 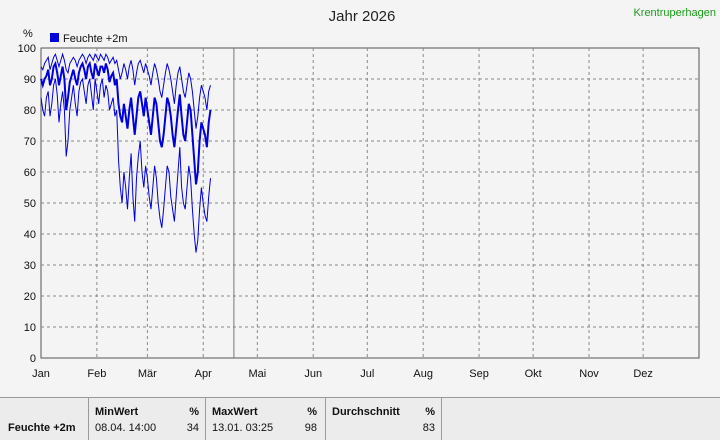 I want to click on y-tick-label: 10, so click(x=30, y=328).